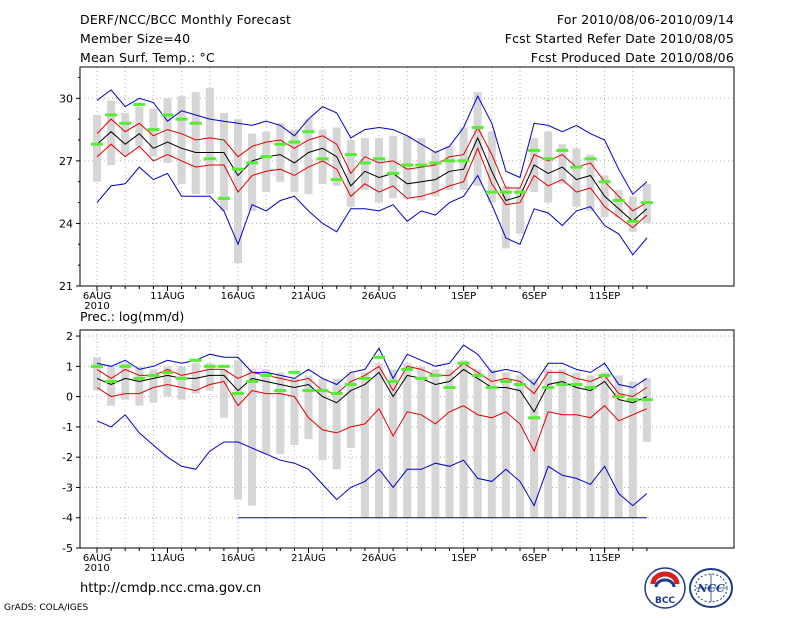  What do you see at coordinates (463, 296) in the screenshot?
I see `temperature-x-tick-label: 1SEP` at bounding box center [463, 296].